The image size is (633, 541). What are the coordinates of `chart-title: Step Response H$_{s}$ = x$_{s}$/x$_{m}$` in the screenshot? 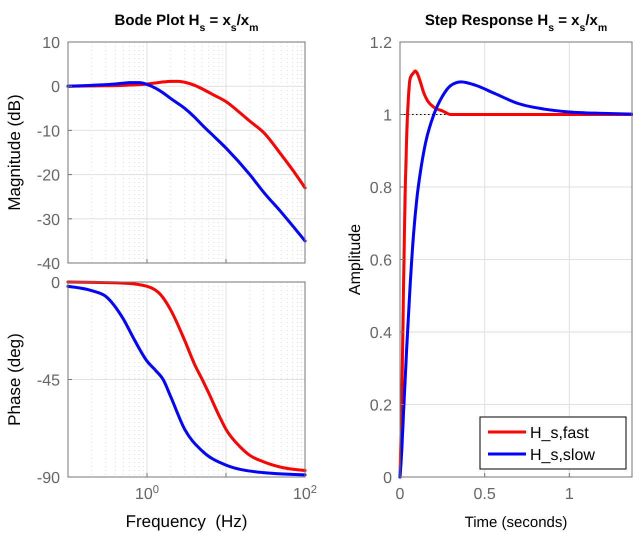 It's located at (516, 23).